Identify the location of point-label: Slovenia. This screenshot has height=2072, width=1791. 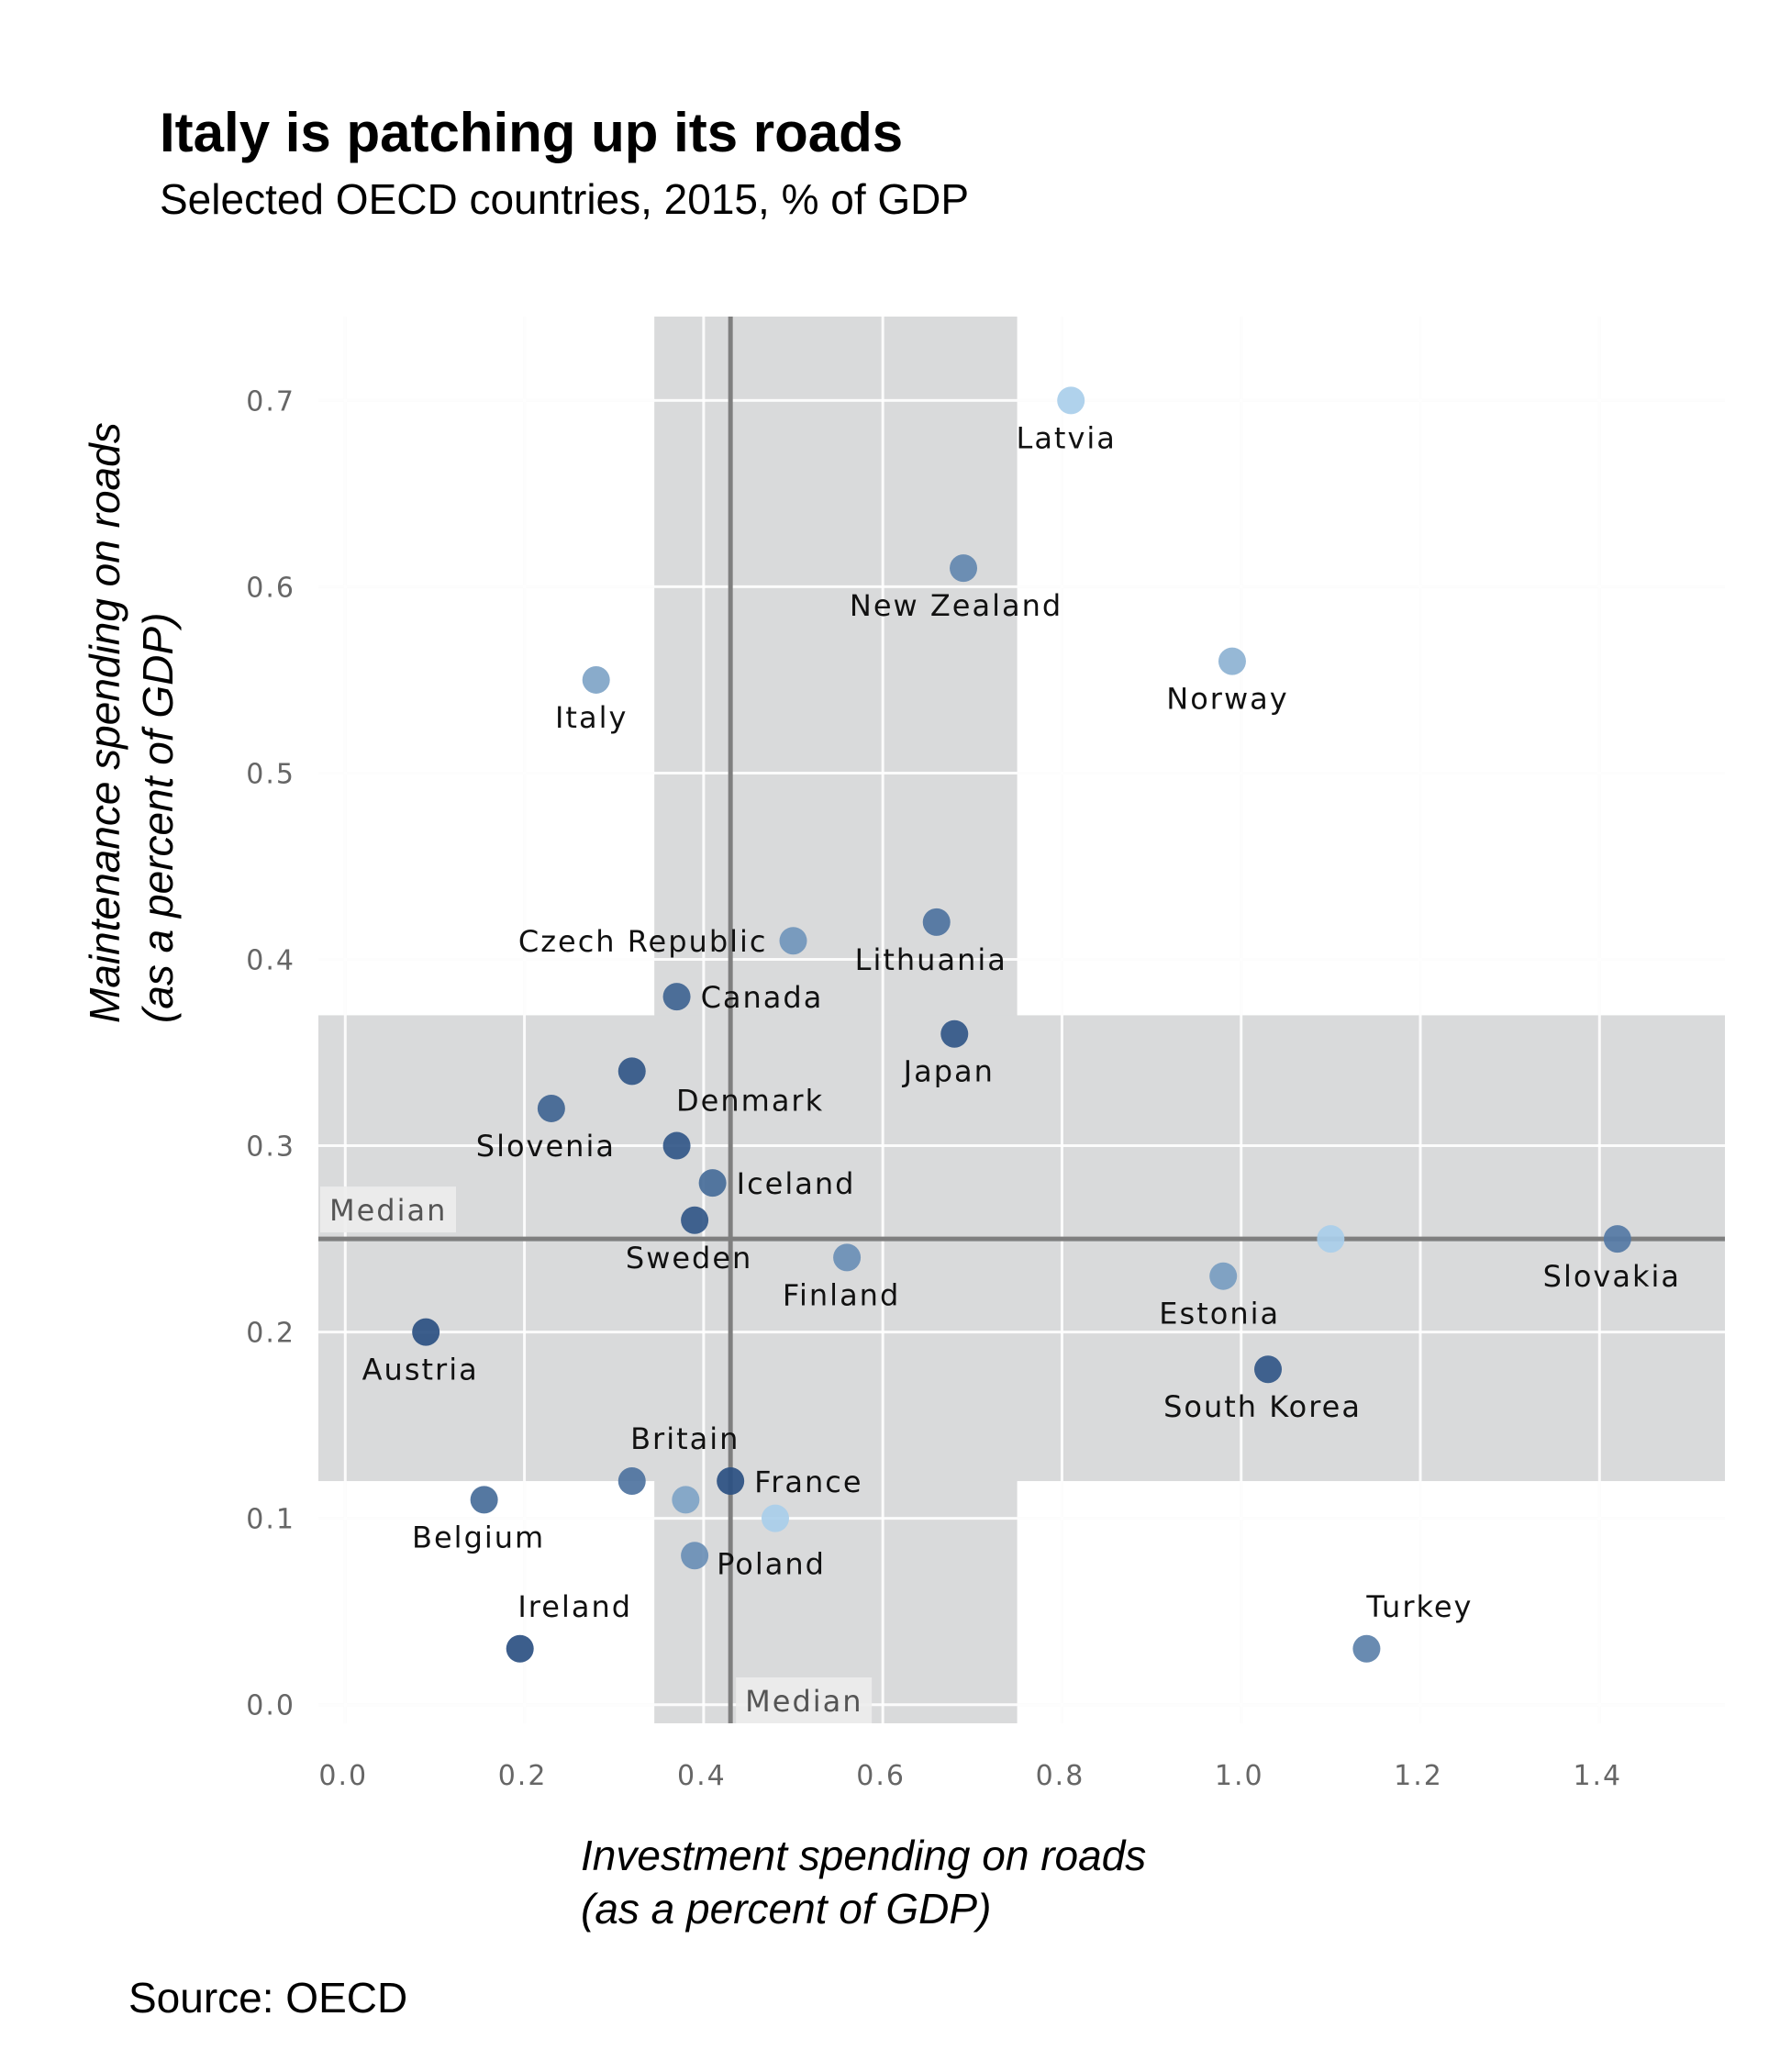
(546, 1146).